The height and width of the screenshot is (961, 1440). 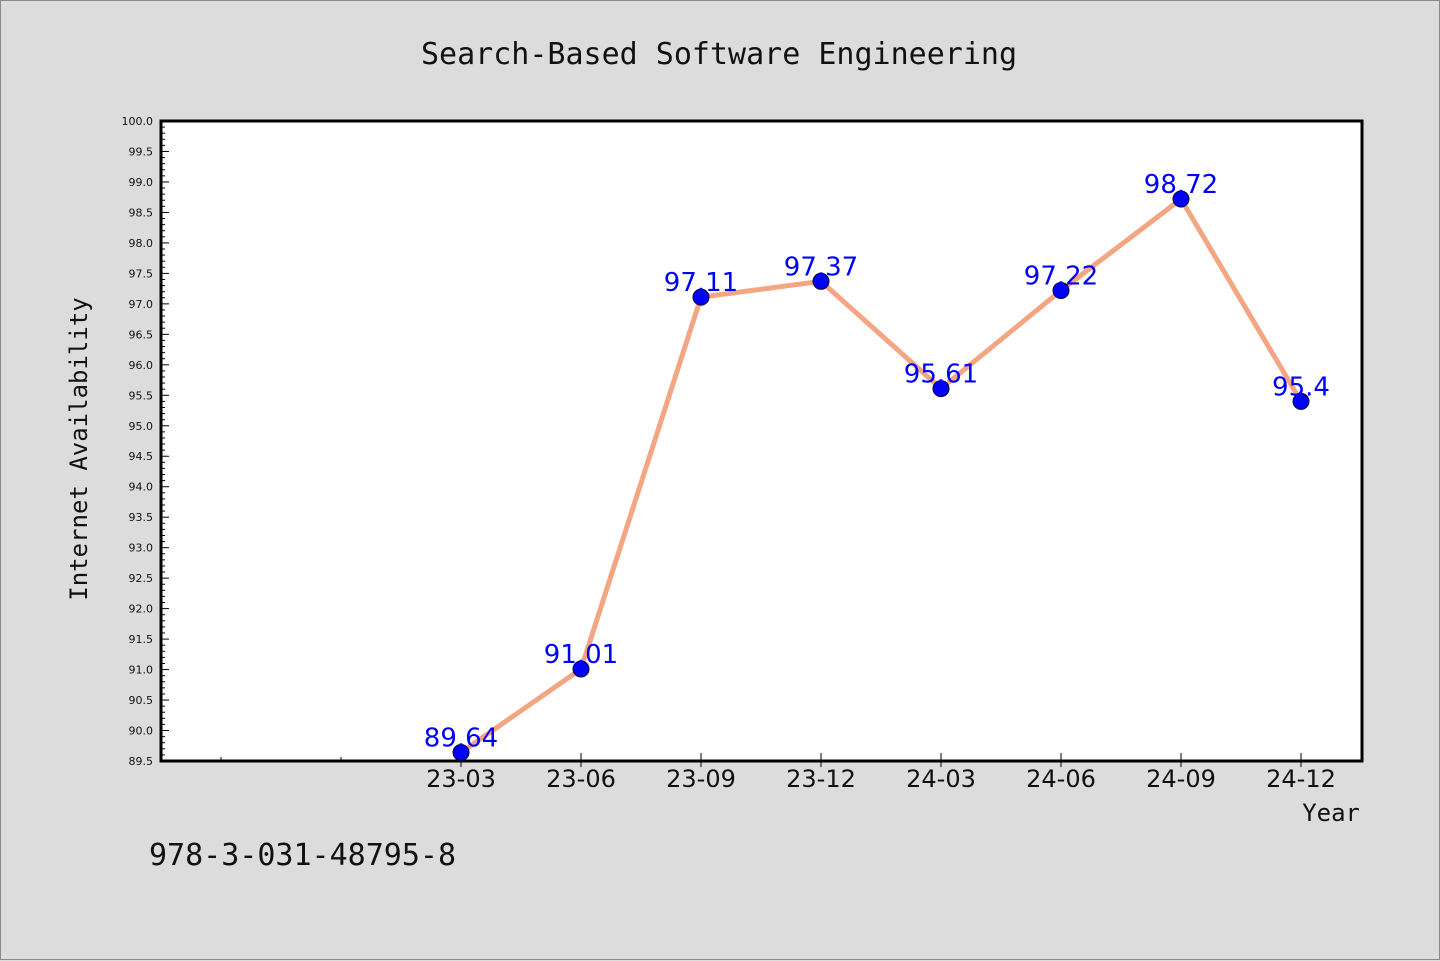 I want to click on chart-title: Search-Based Software Engineering, so click(x=719, y=54).